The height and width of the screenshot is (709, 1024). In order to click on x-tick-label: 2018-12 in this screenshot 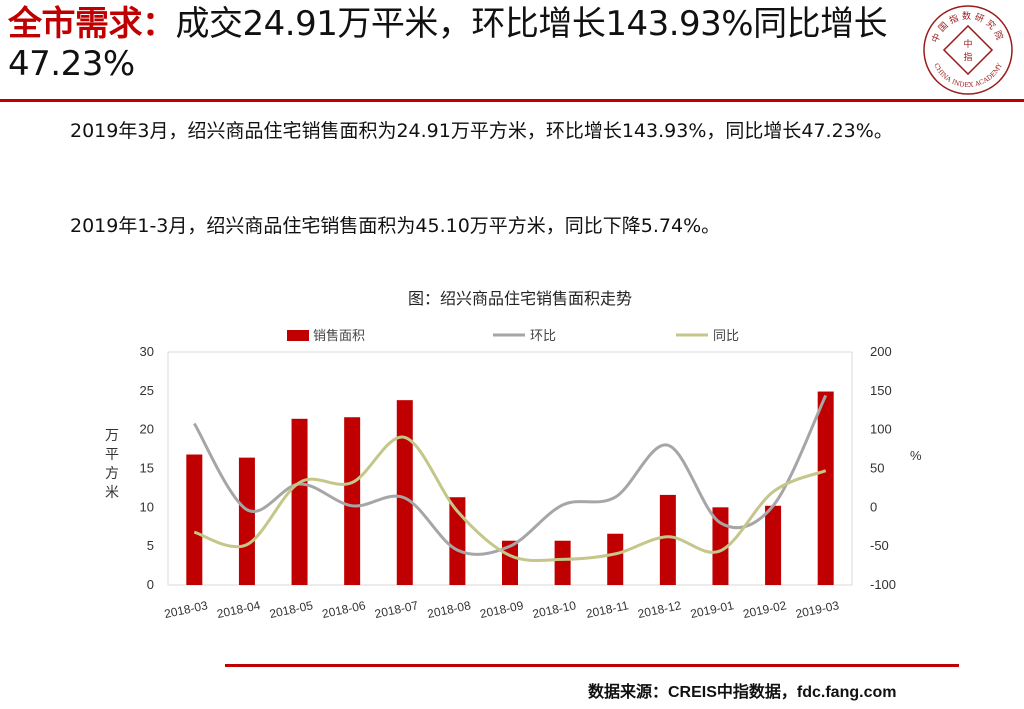, I will do `click(659, 609)`.